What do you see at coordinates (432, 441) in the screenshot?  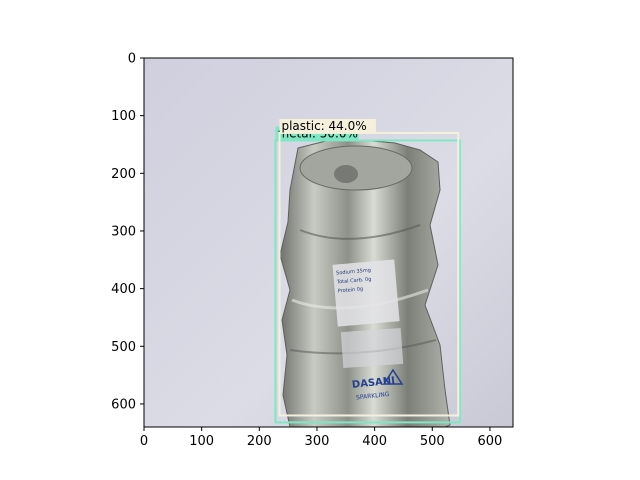 I see `x-tick-label: 500` at bounding box center [432, 441].